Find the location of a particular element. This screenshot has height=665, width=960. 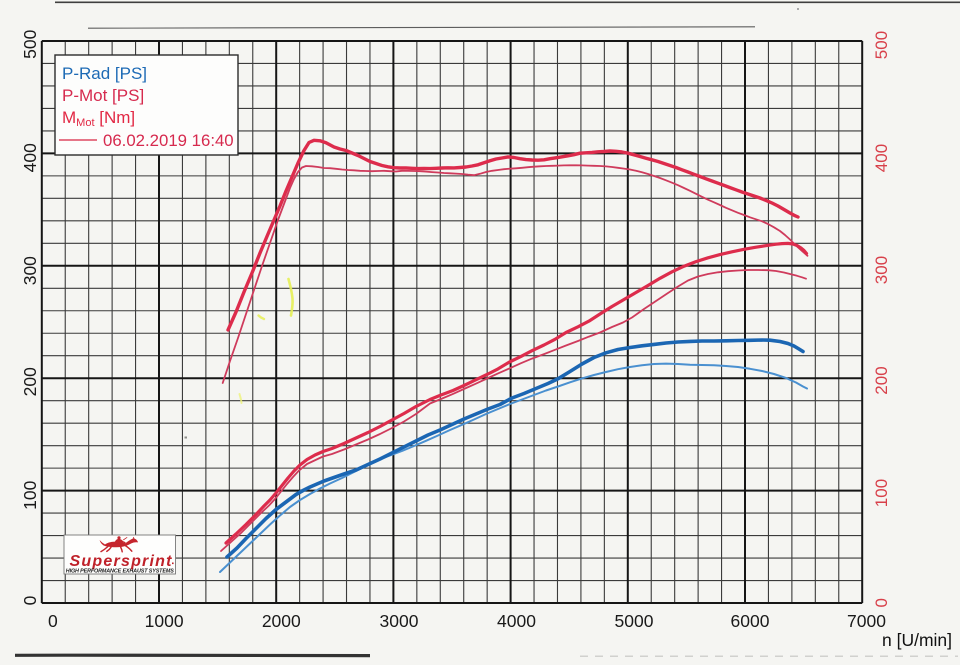

svg-text: P-Rad [PS] is located at coordinates (104, 73).